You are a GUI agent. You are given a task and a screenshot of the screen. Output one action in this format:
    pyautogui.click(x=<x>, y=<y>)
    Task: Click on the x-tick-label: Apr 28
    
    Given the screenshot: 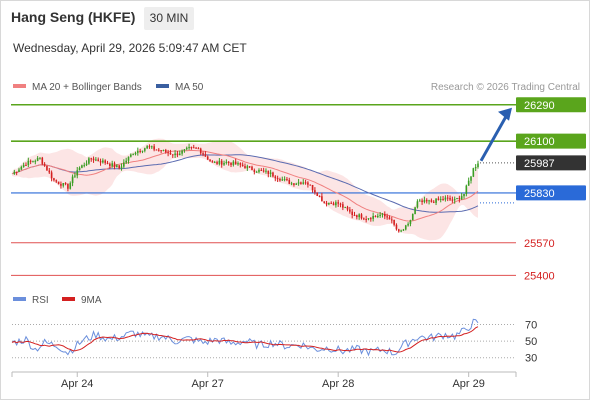 What is the action you would take?
    pyautogui.click(x=338, y=384)
    